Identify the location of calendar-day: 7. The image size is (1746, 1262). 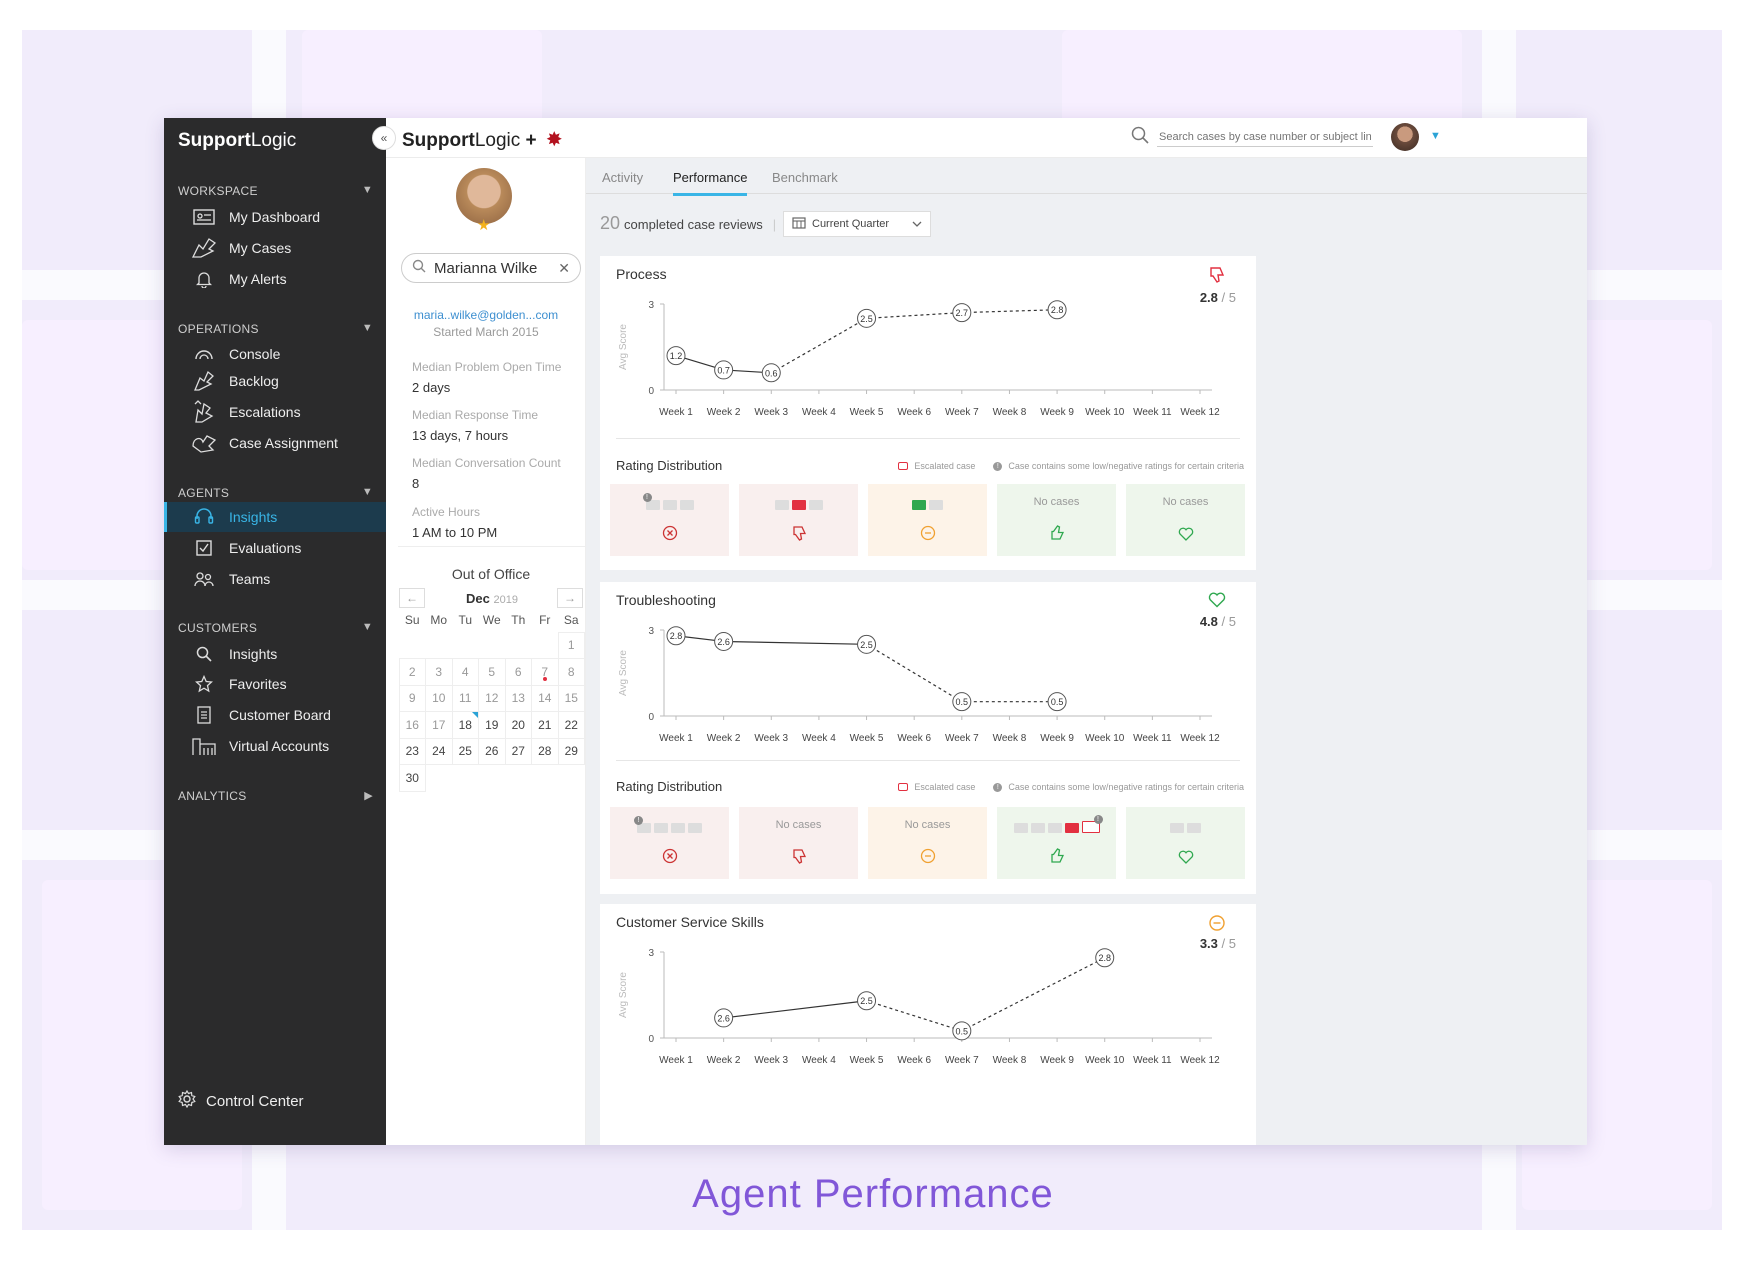
(545, 672).